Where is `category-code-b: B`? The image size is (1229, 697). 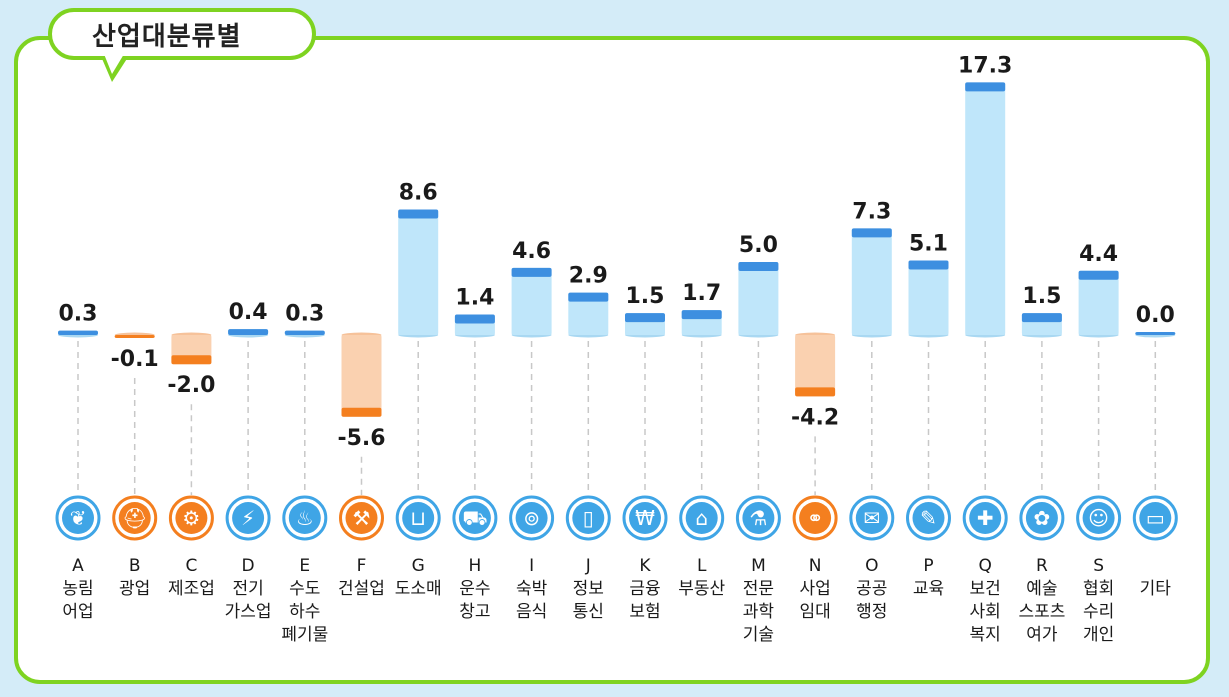 category-code-b: B is located at coordinates (135, 566).